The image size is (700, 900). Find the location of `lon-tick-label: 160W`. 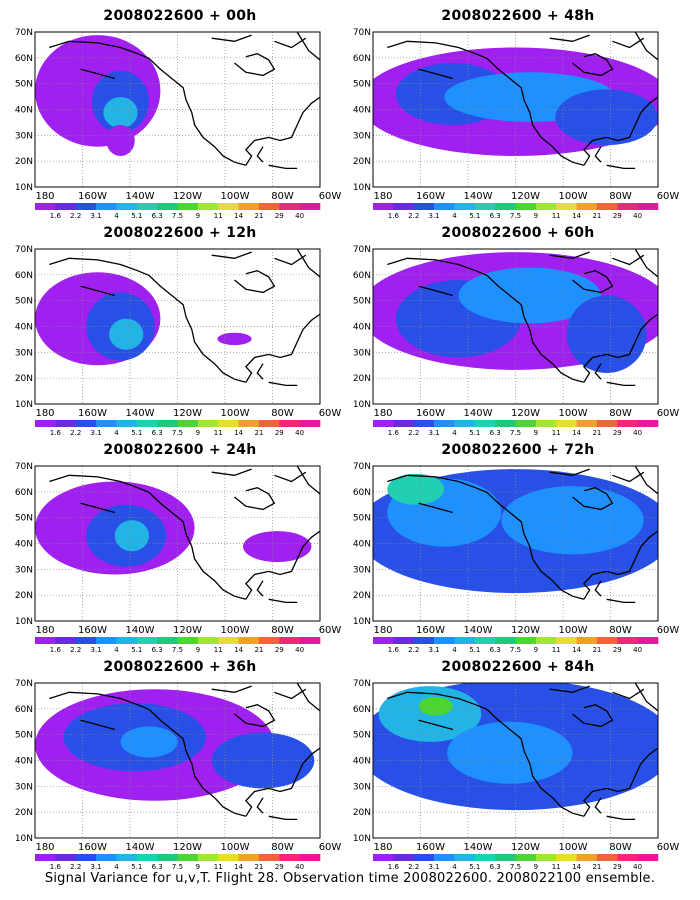

lon-tick-label: 160W is located at coordinates (430, 196).